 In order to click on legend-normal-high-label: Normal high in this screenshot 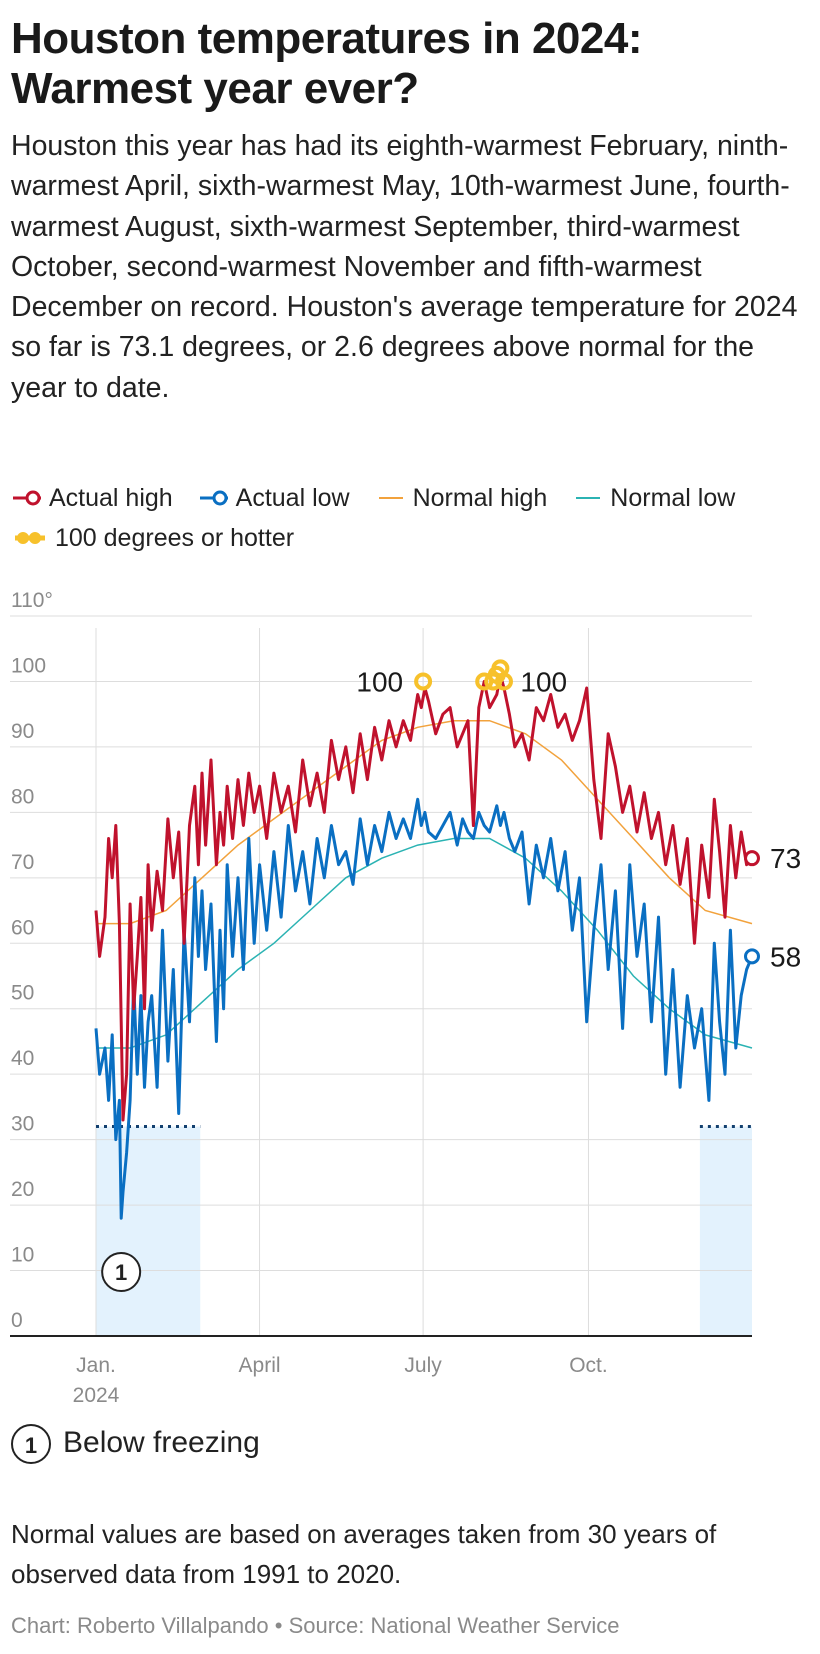, I will do `click(480, 498)`.